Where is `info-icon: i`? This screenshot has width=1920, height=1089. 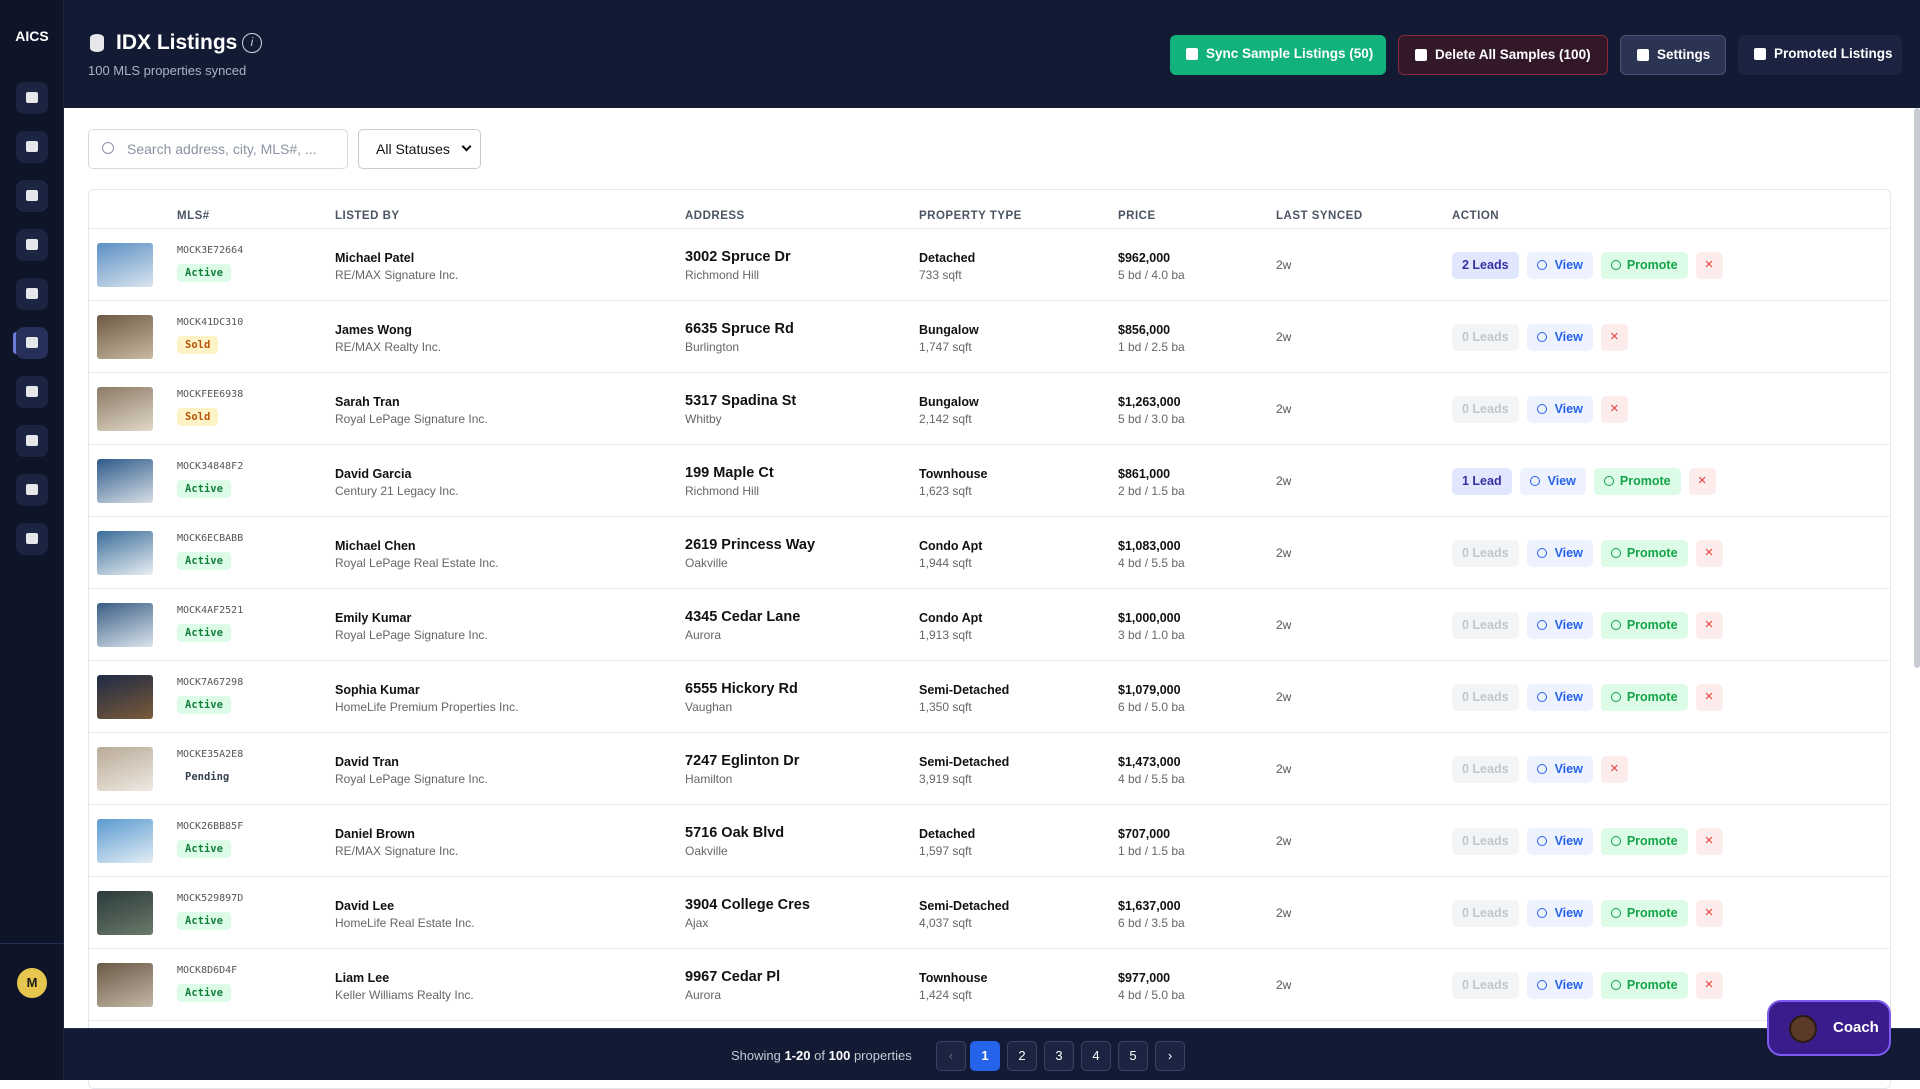 info-icon: i is located at coordinates (252, 43).